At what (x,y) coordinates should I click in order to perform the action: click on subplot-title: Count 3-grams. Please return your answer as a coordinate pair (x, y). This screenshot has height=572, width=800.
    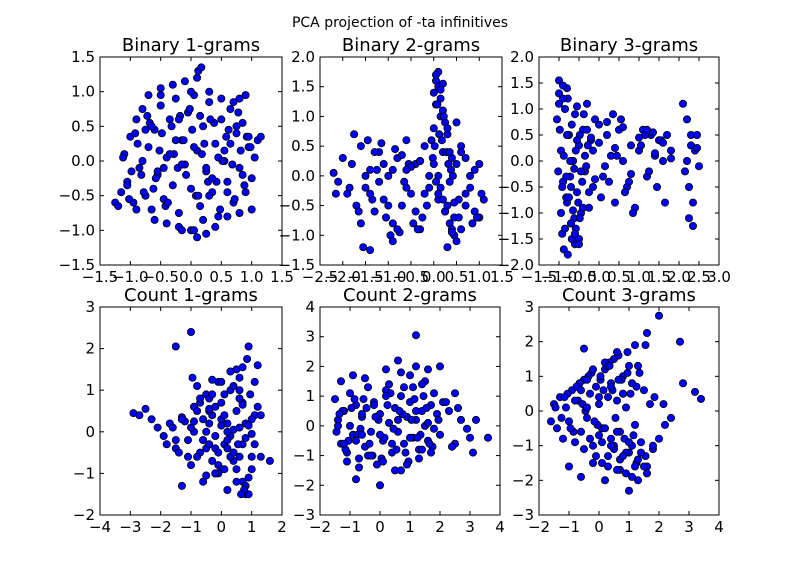
    Looking at the image, I should click on (629, 295).